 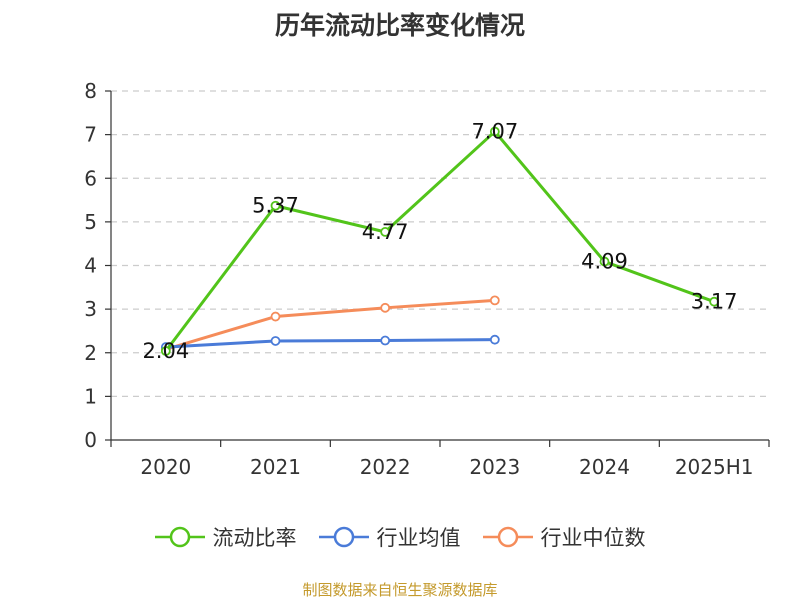 I want to click on legend-item: 行业均值, so click(x=389, y=537).